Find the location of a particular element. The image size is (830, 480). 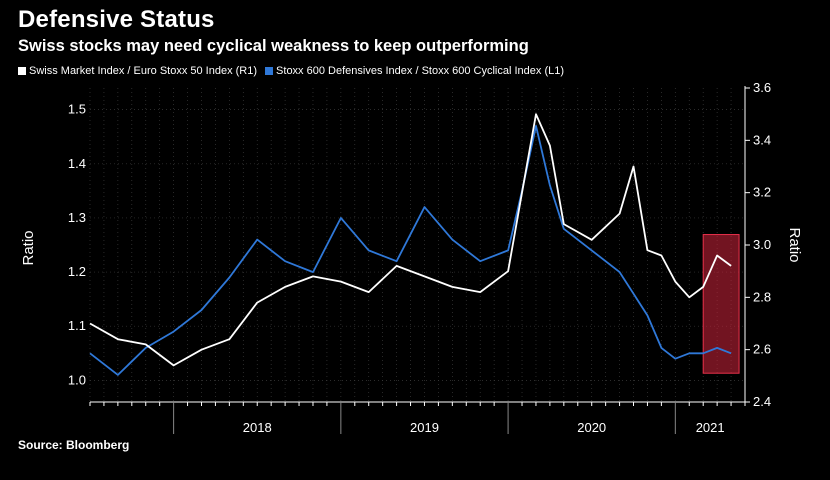

y-tick-left: 1.1 is located at coordinates (77, 325).